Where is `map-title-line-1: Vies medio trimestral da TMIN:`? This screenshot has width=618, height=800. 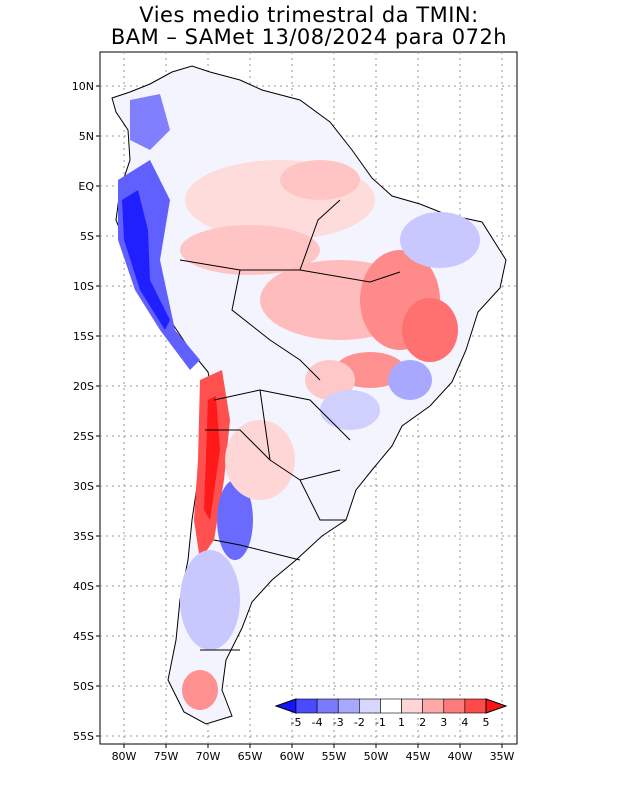 map-title-line-1: Vies medio trimestral da TMIN: is located at coordinates (309, 15).